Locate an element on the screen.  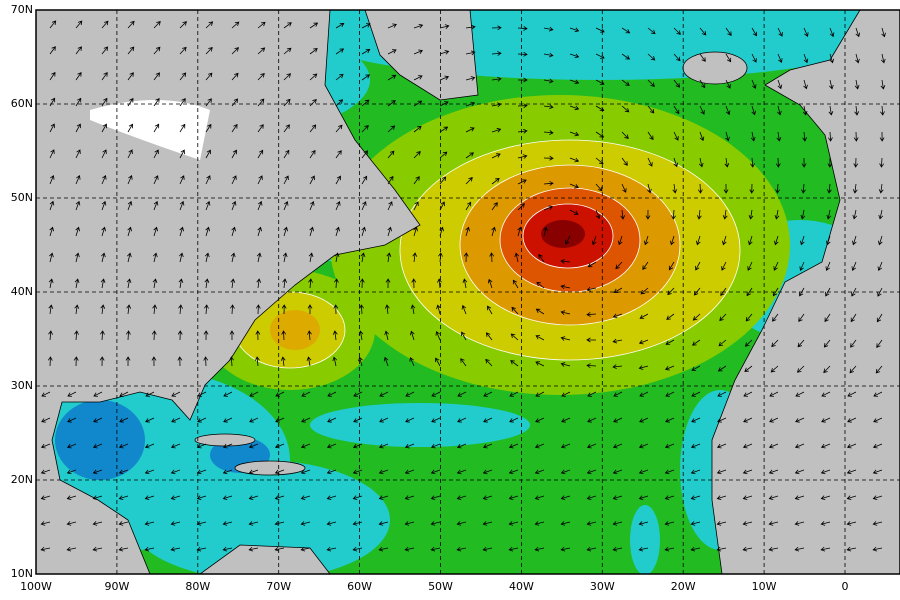
lon-label: 90W is located at coordinates (116, 586).